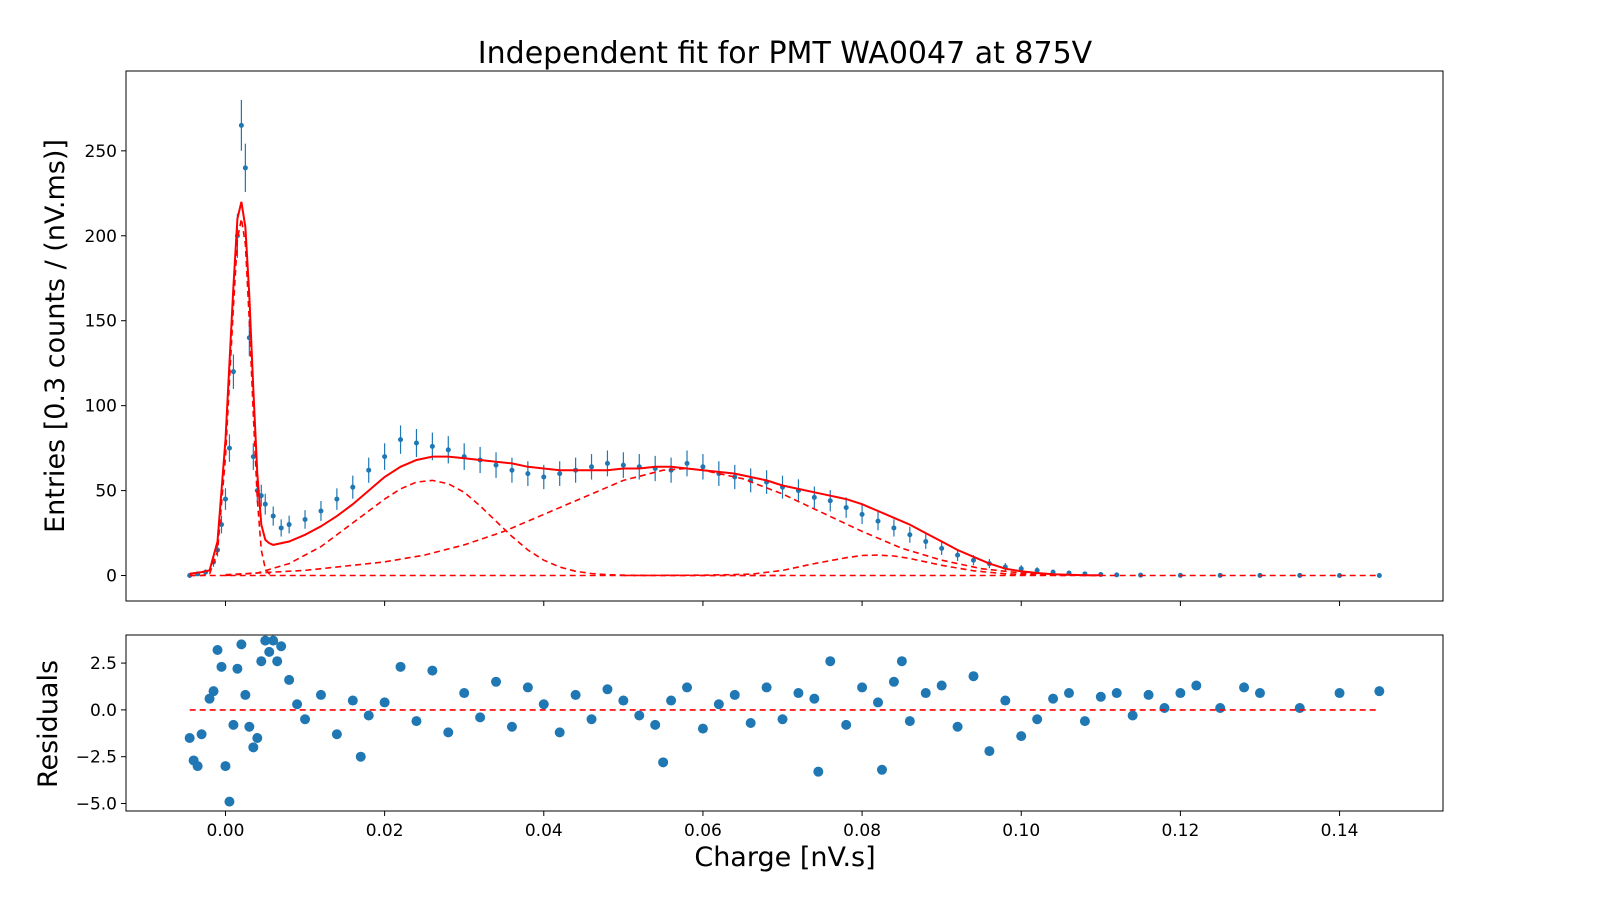 The height and width of the screenshot is (900, 1600). I want to click on residual-x-tick-label: 0.06, so click(703, 831).